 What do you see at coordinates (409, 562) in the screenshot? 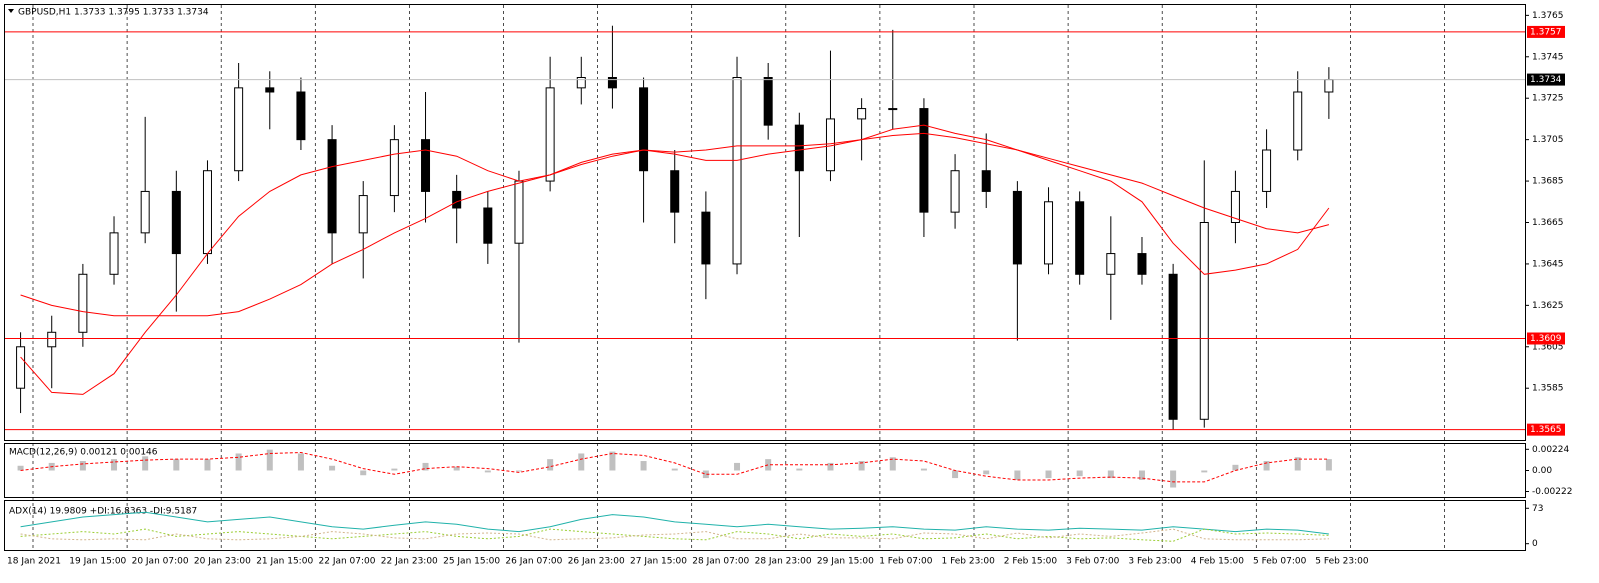
I see `x-tick-label: 22 Jan 23:00` at bounding box center [409, 562].